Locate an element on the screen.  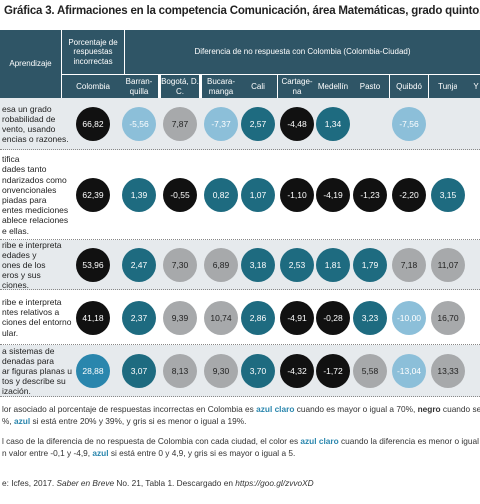
label-line: tos y describe su is located at coordinates (34, 381).